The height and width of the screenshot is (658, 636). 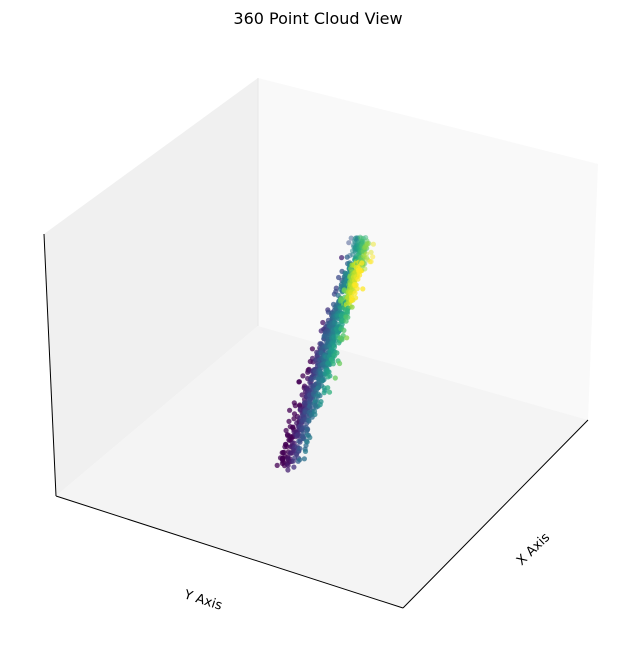 What do you see at coordinates (229, 552) in the screenshot?
I see `y-axis-line` at bounding box center [229, 552].